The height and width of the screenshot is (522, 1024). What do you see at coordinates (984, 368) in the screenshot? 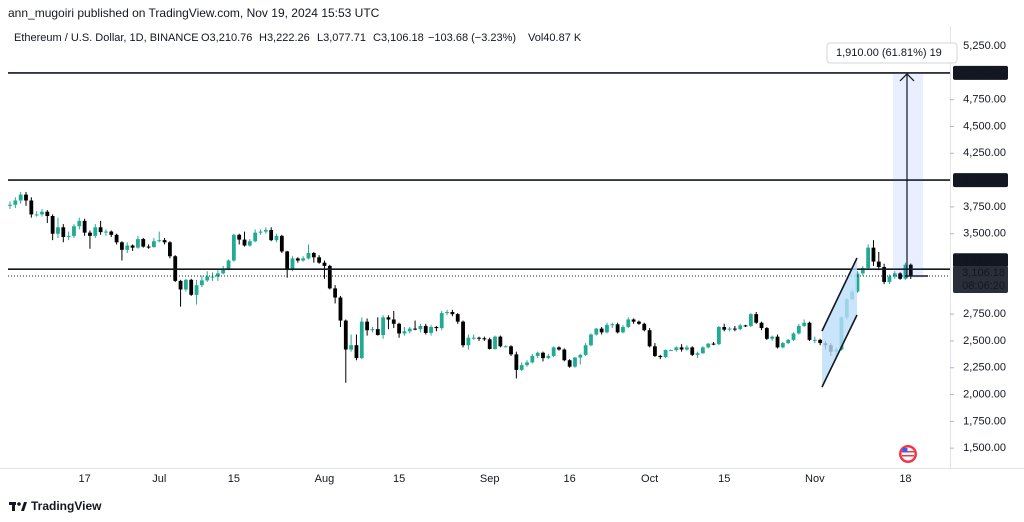
I see `y-tick-label: 2,250.00` at bounding box center [984, 368].